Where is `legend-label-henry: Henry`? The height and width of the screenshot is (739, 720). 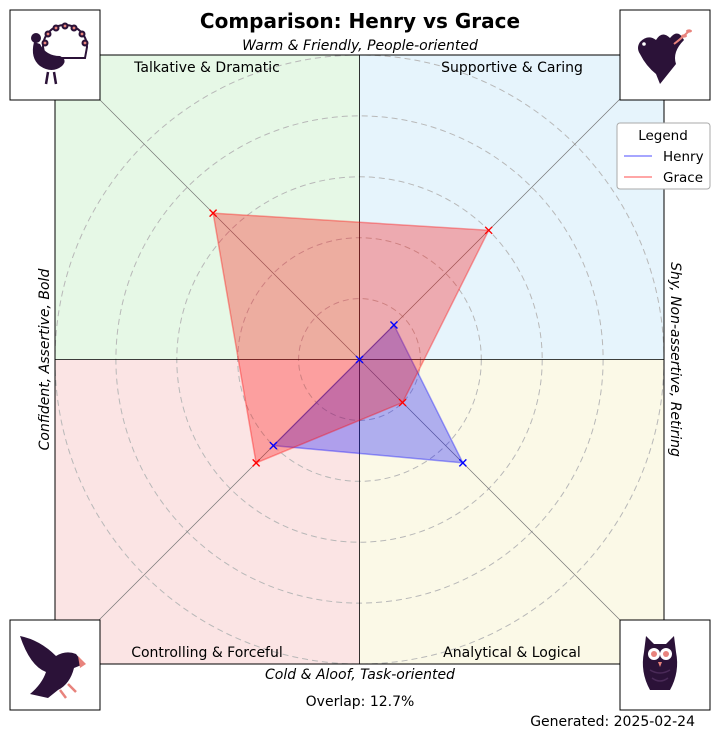 legend-label-henry: Henry is located at coordinates (683, 157).